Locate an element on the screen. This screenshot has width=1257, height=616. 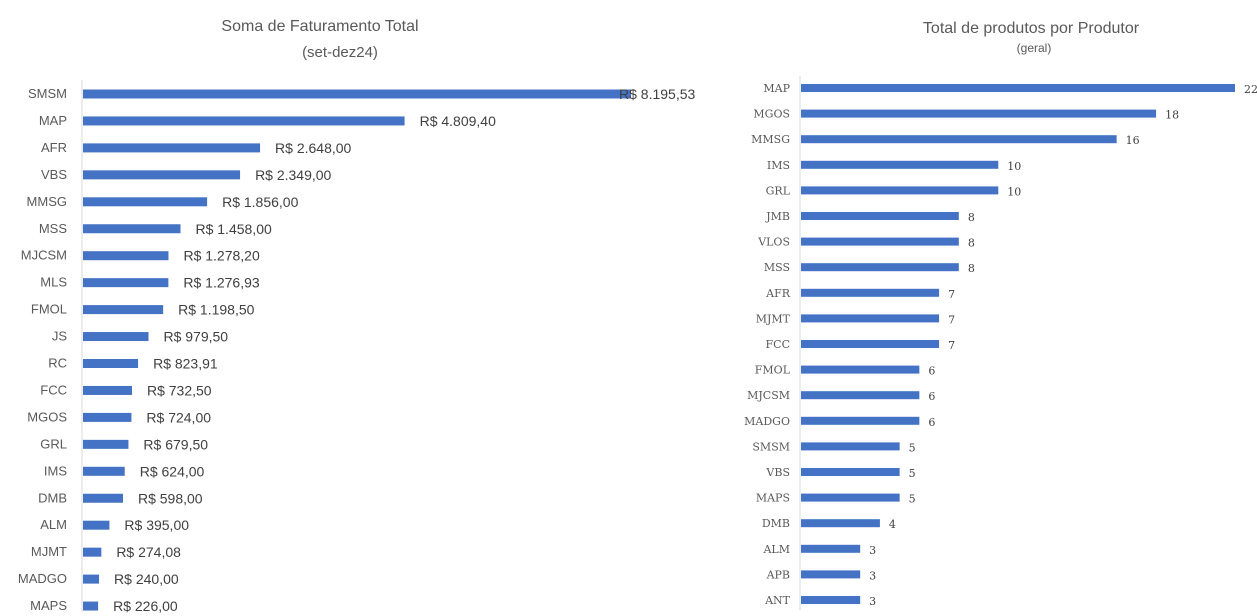
category-label: MMSG is located at coordinates (770, 139).